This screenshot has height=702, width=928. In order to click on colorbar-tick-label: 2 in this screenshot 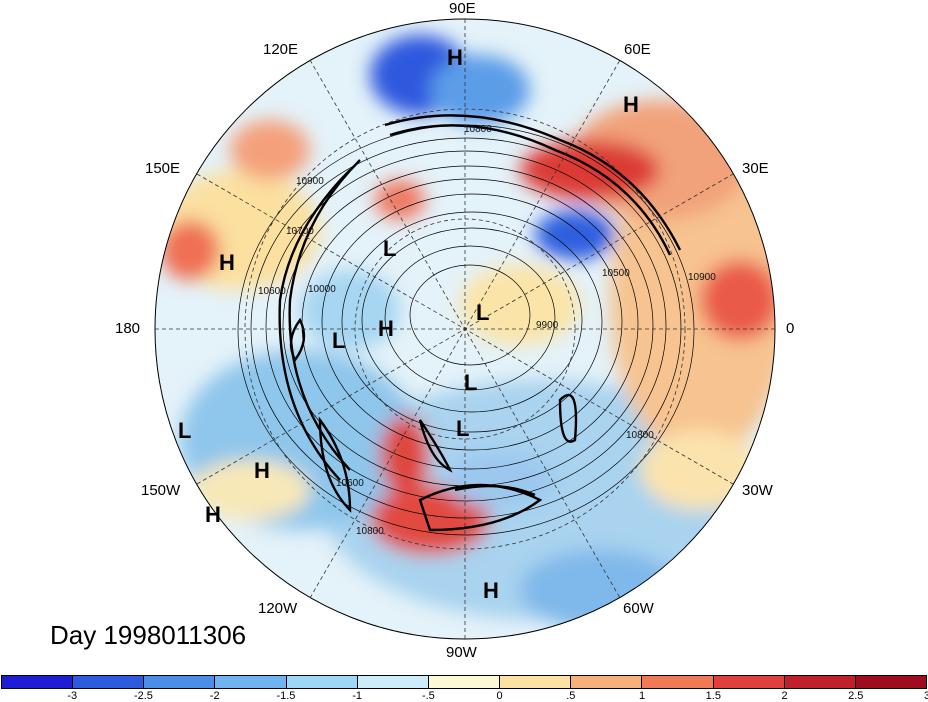, I will do `click(784, 696)`.